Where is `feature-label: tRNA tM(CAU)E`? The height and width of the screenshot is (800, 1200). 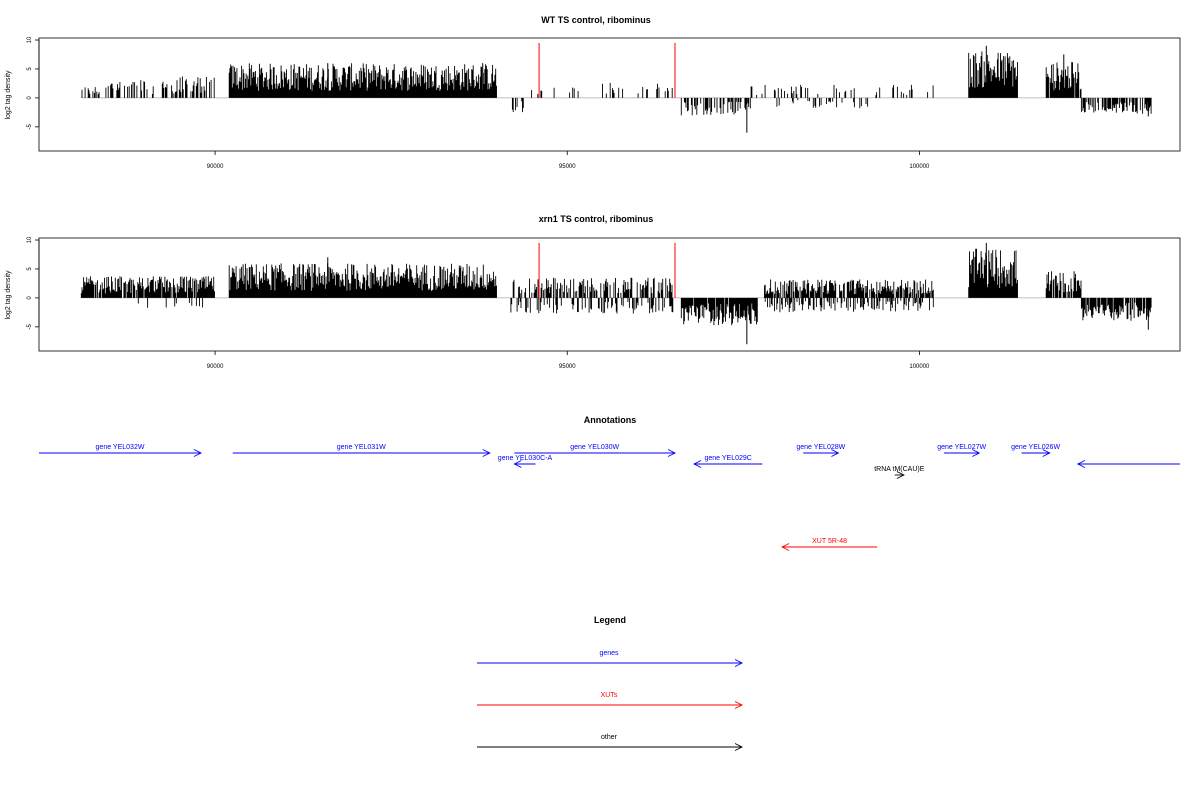 feature-label: tRNA tM(CAU)E is located at coordinates (899, 469).